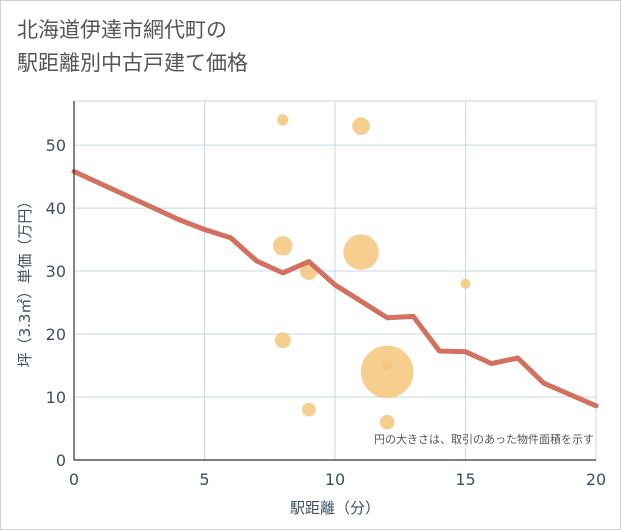  What do you see at coordinates (484, 439) in the screenshot?
I see `bubble-size-note: 円の大きさは、取引のあった物件面積を示す` at bounding box center [484, 439].